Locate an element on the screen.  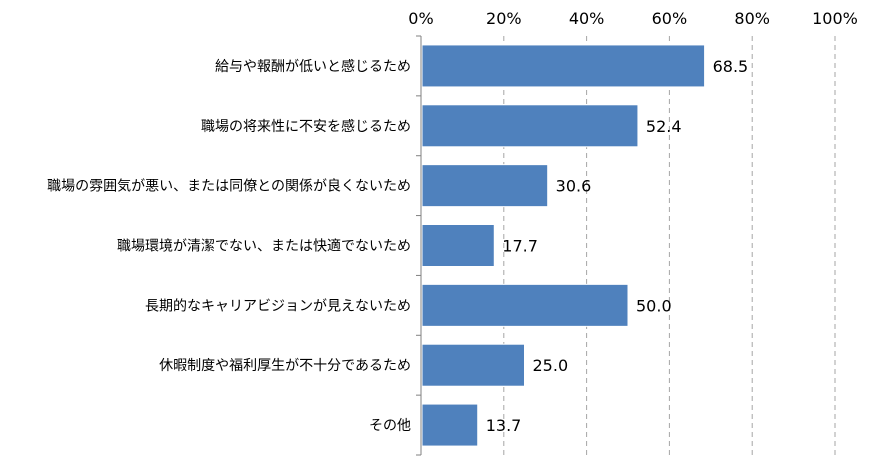
category-label: 職場の雰囲気が悪い、または同僚との関係が良くないため is located at coordinates (229, 187).